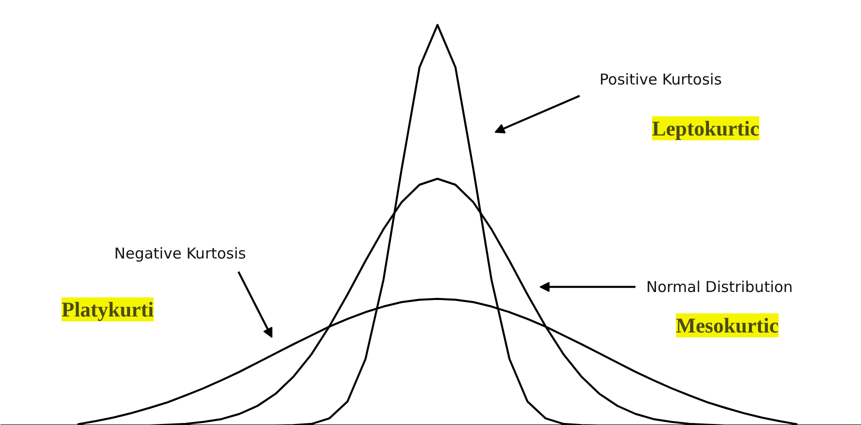 This screenshot has width=861, height=425. I want to click on annotation: Positive Kurtosis, so click(661, 79).